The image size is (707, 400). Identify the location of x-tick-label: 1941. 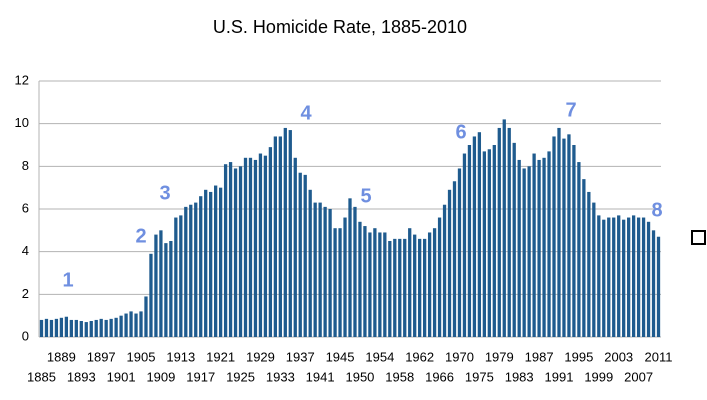
(320, 376).